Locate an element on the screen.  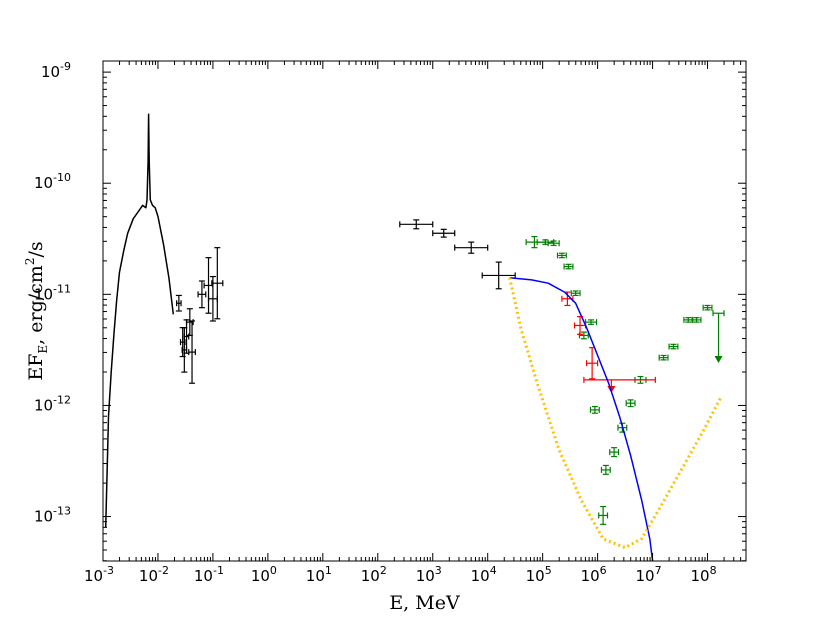
x-tick-label: 10⁵ is located at coordinates (539, 574).